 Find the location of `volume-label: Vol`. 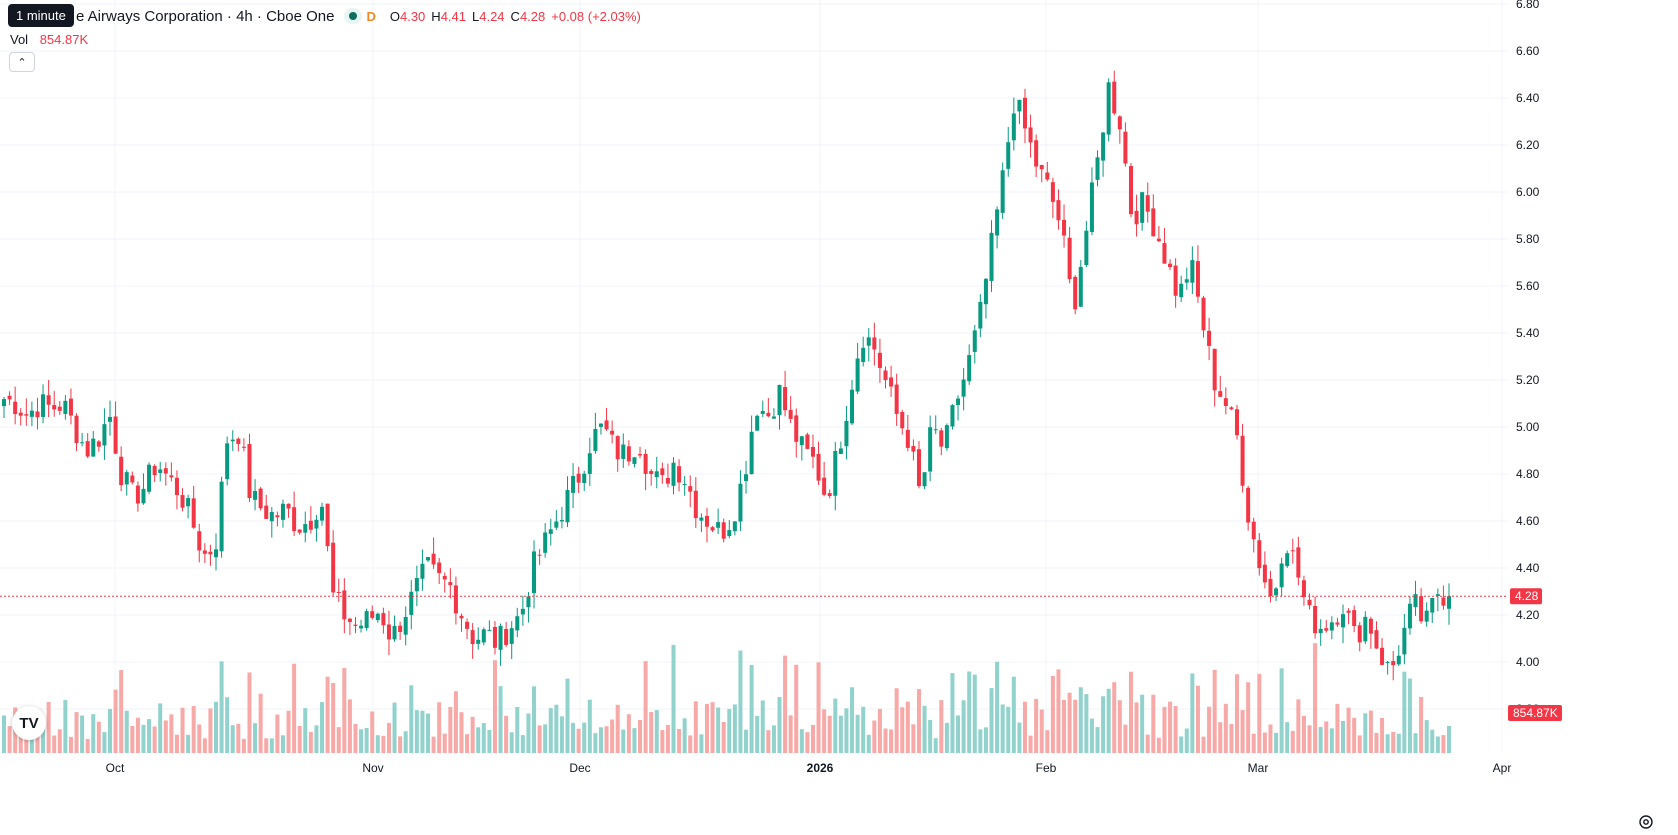

volume-label: Vol is located at coordinates (19, 39).